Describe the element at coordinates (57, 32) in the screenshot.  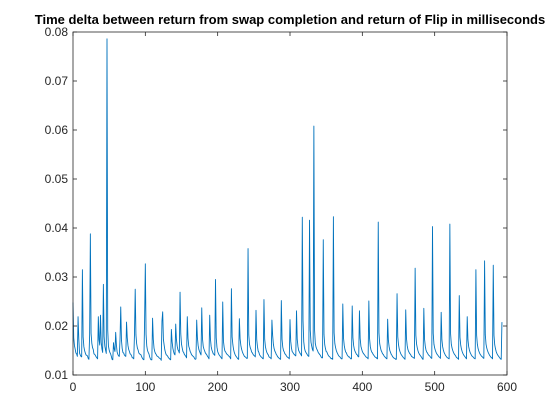
I see `y-tick-label: 0.08` at that location.